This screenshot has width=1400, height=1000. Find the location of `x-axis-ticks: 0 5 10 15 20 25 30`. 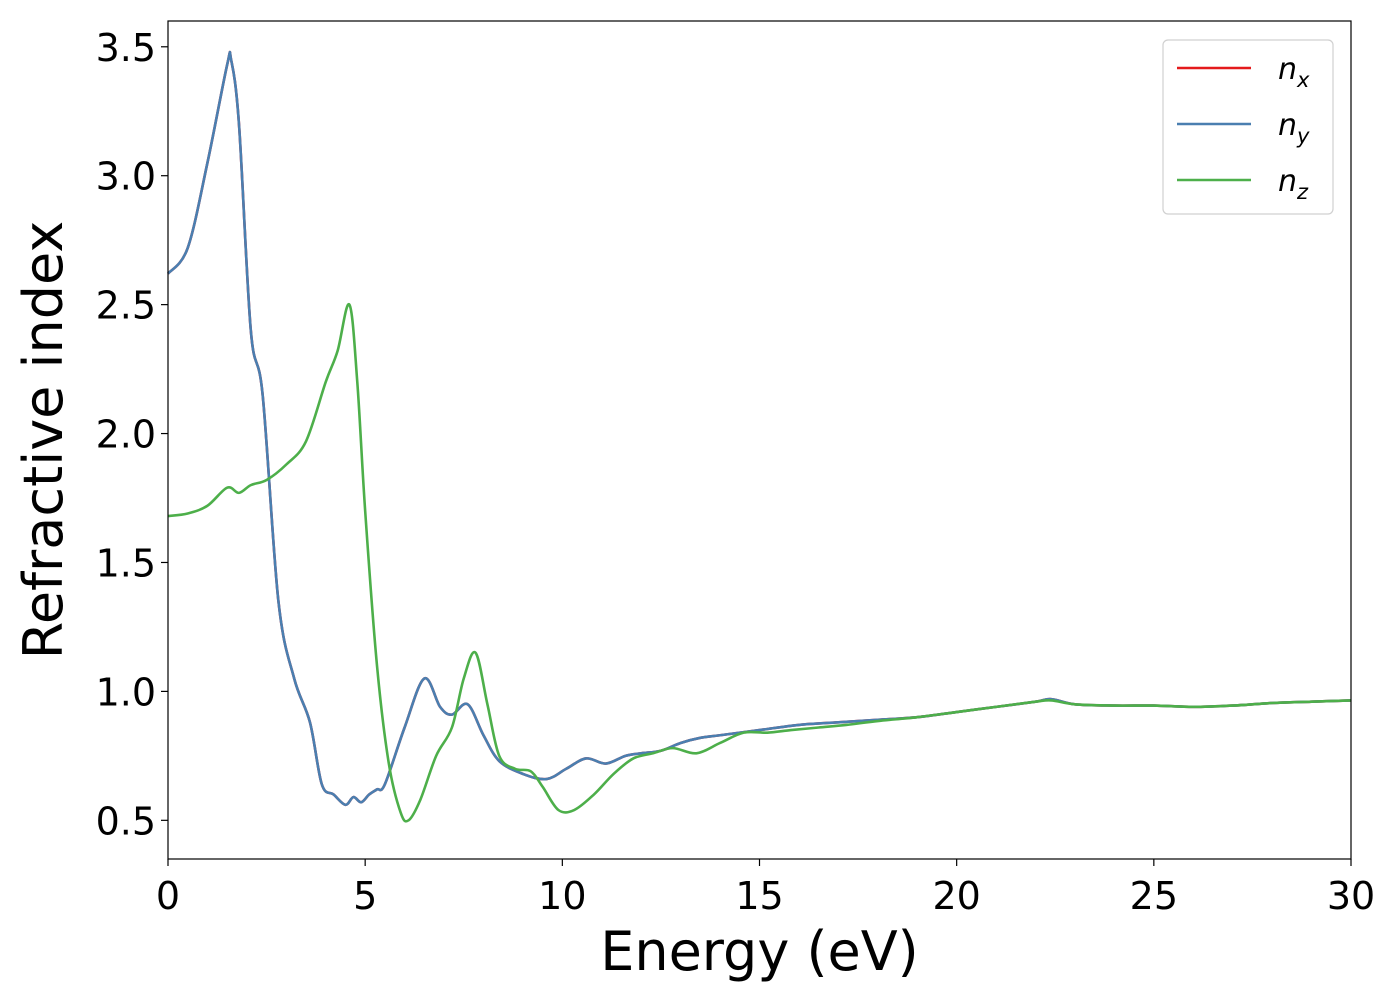

x-axis-ticks: 0 5 10 15 20 25 30 is located at coordinates (765, 888).